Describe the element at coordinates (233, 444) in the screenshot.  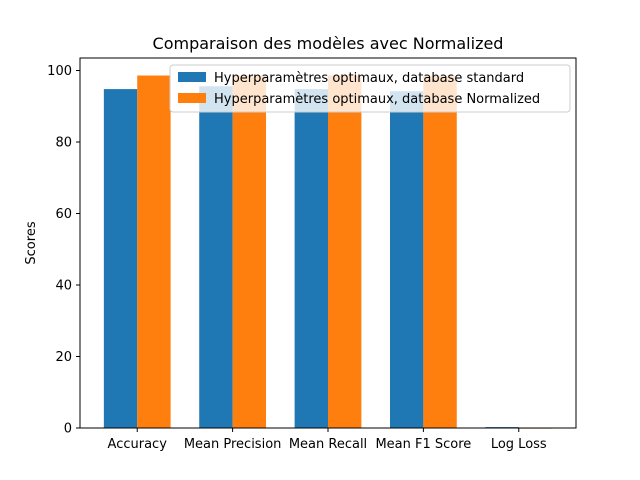
I see `x-tick-label-1: Mean Precision` at that location.